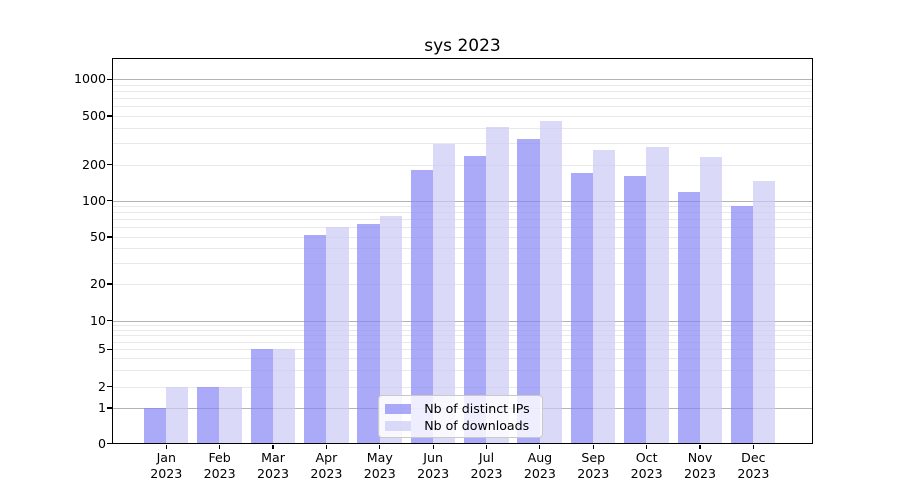 The image size is (900, 500). Describe the element at coordinates (486, 465) in the screenshot. I see `x-tick-label-jul: Jul 2023` at that location.